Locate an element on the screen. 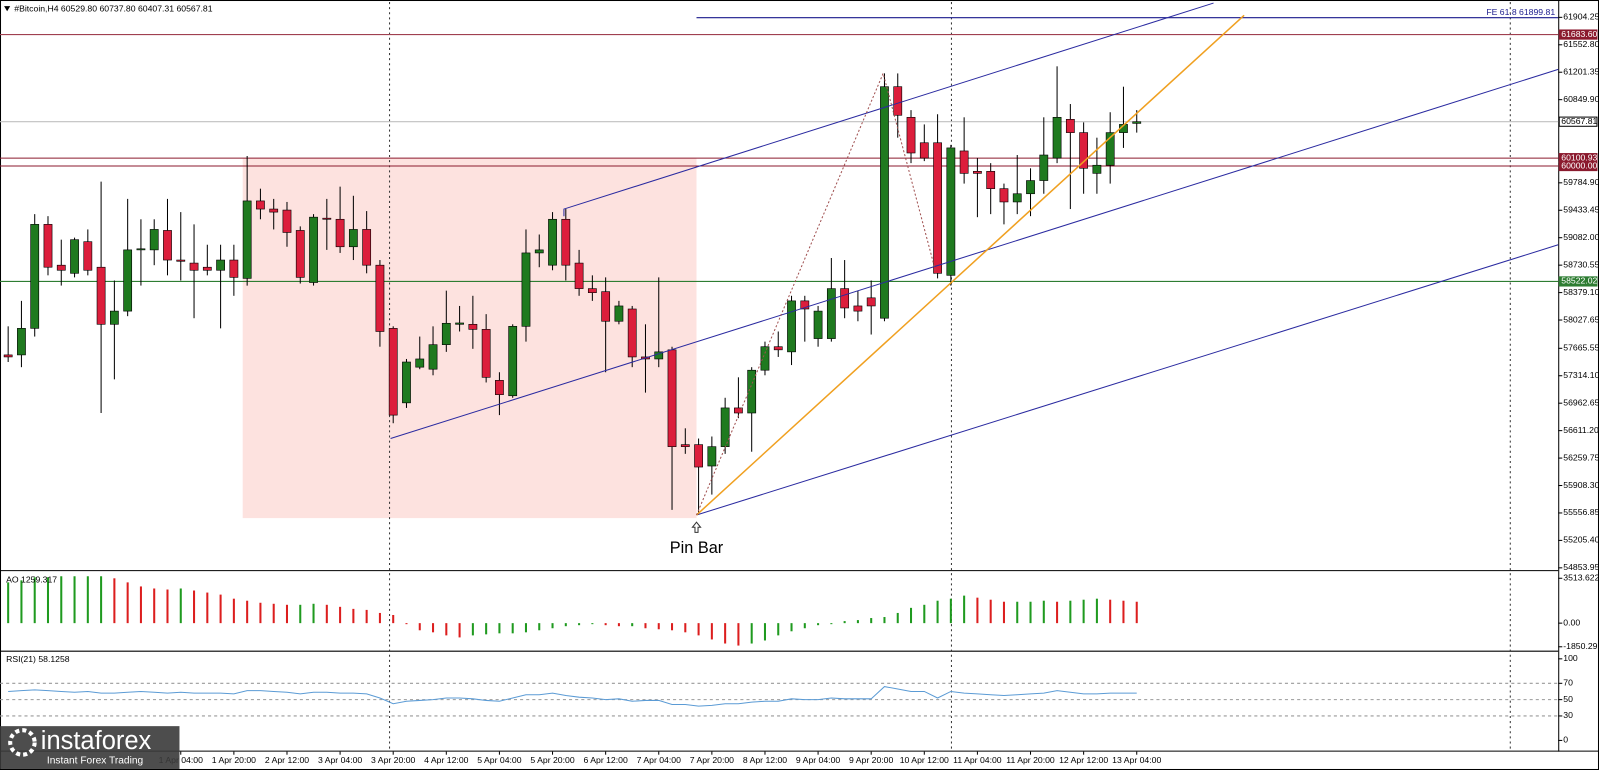 The width and height of the screenshot is (1599, 775). y-tick-label: 0 is located at coordinates (1565, 740).